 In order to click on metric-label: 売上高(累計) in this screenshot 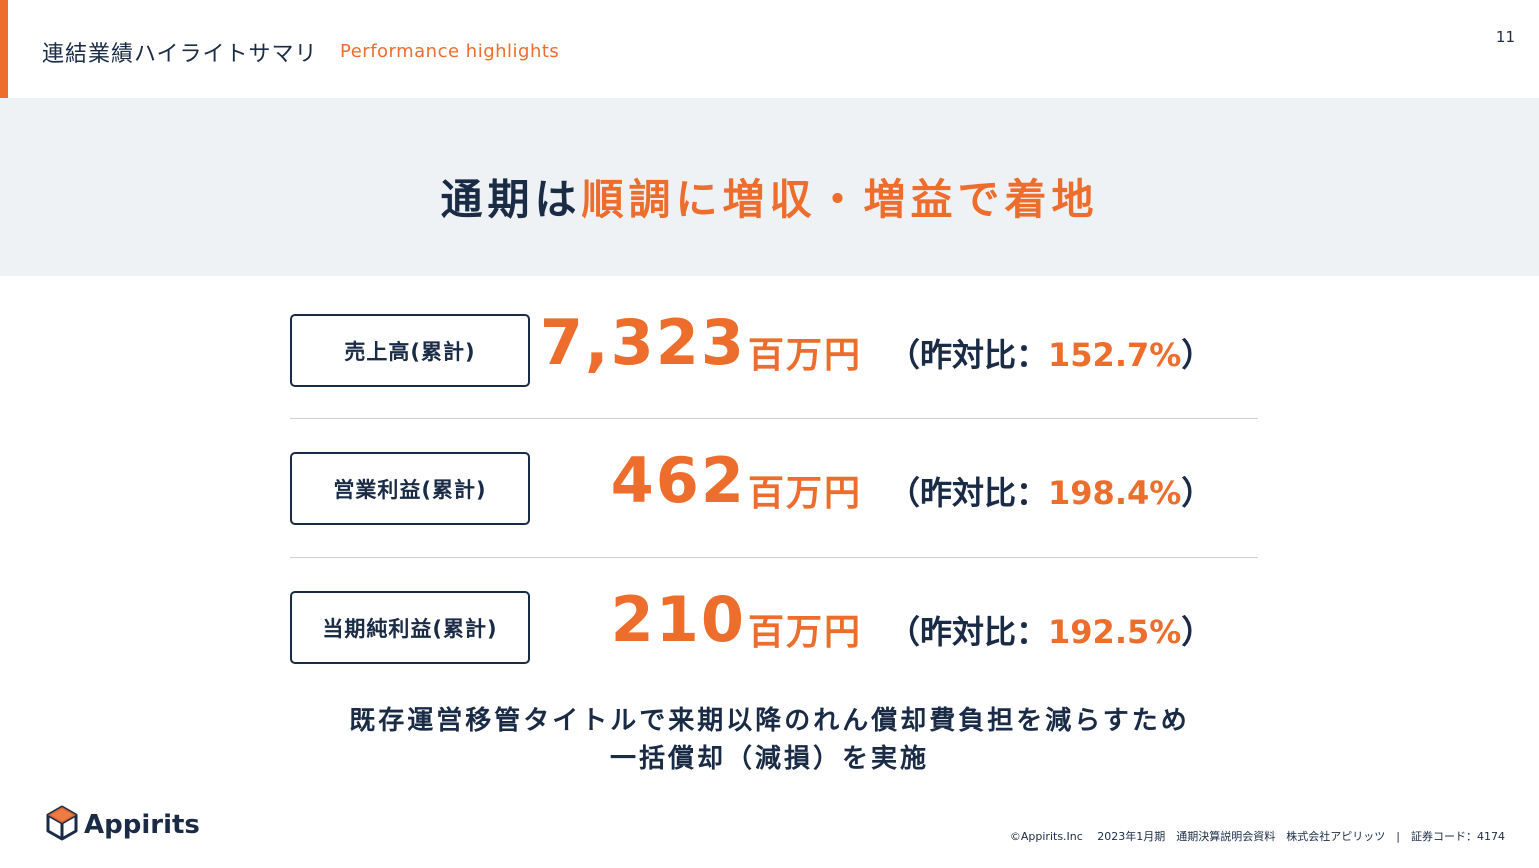, I will do `click(410, 350)`.